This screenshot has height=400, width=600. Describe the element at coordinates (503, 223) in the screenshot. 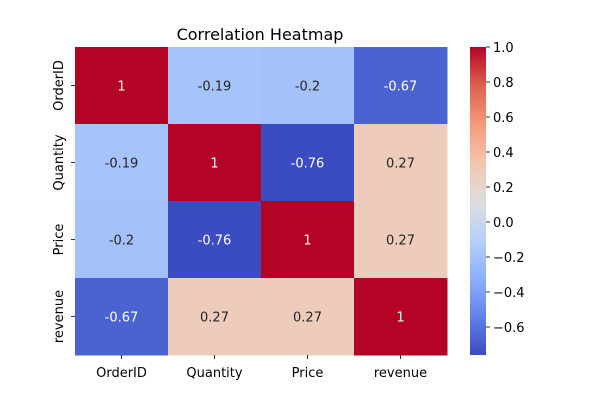

I see `colorbar-tick-label: 0.0` at that location.